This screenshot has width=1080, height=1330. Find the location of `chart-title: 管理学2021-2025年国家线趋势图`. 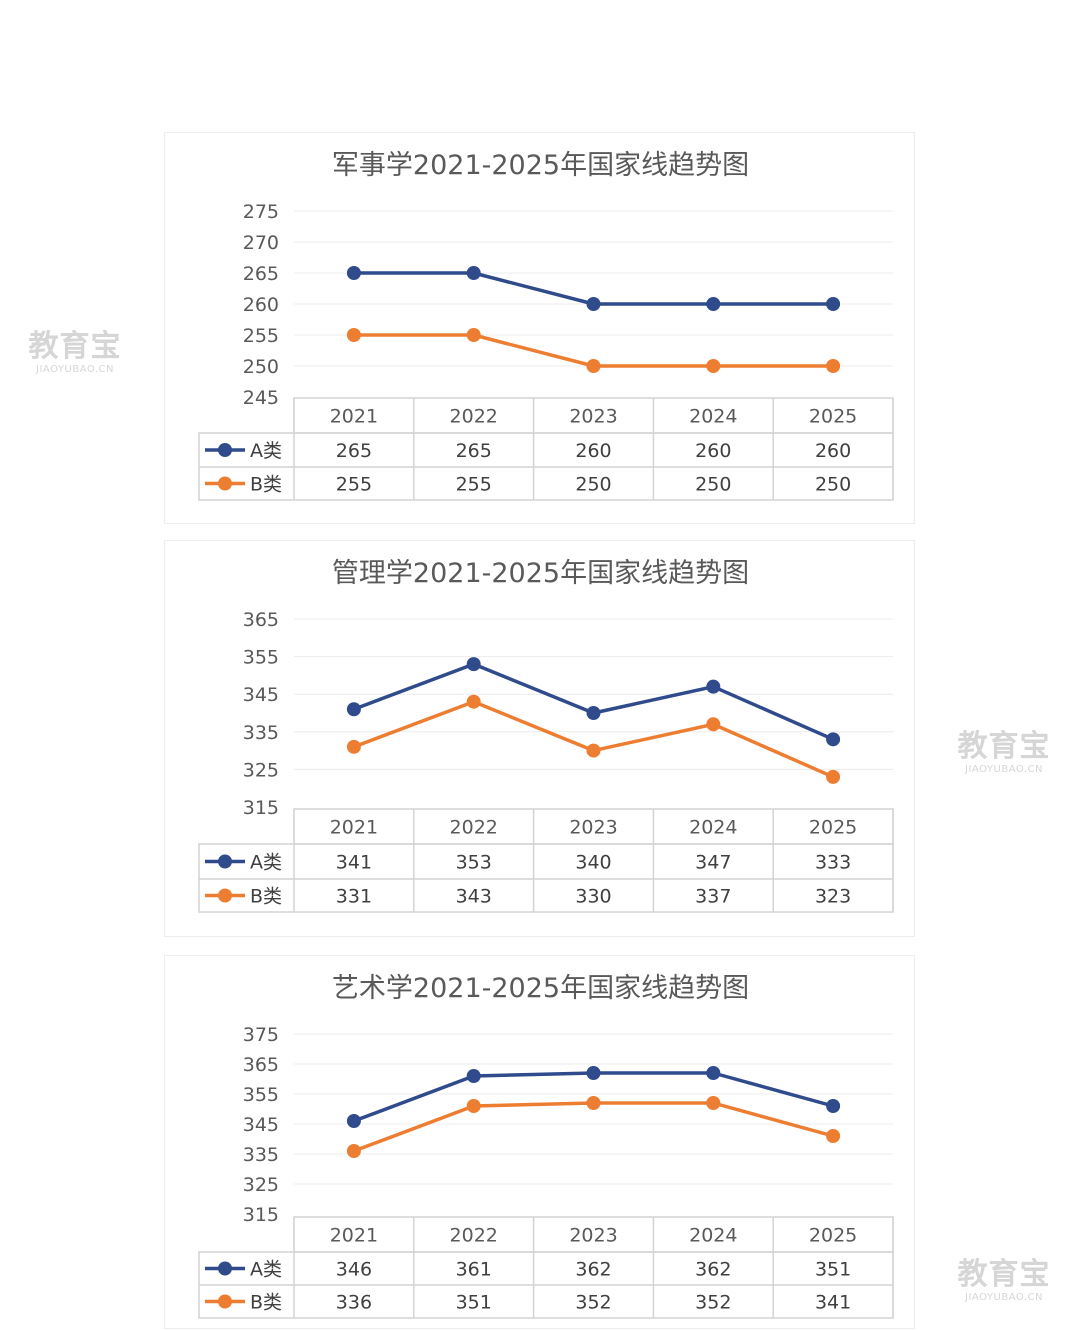

chart-title: 管理学2021-2025年国家线趋势图 is located at coordinates (540, 573).